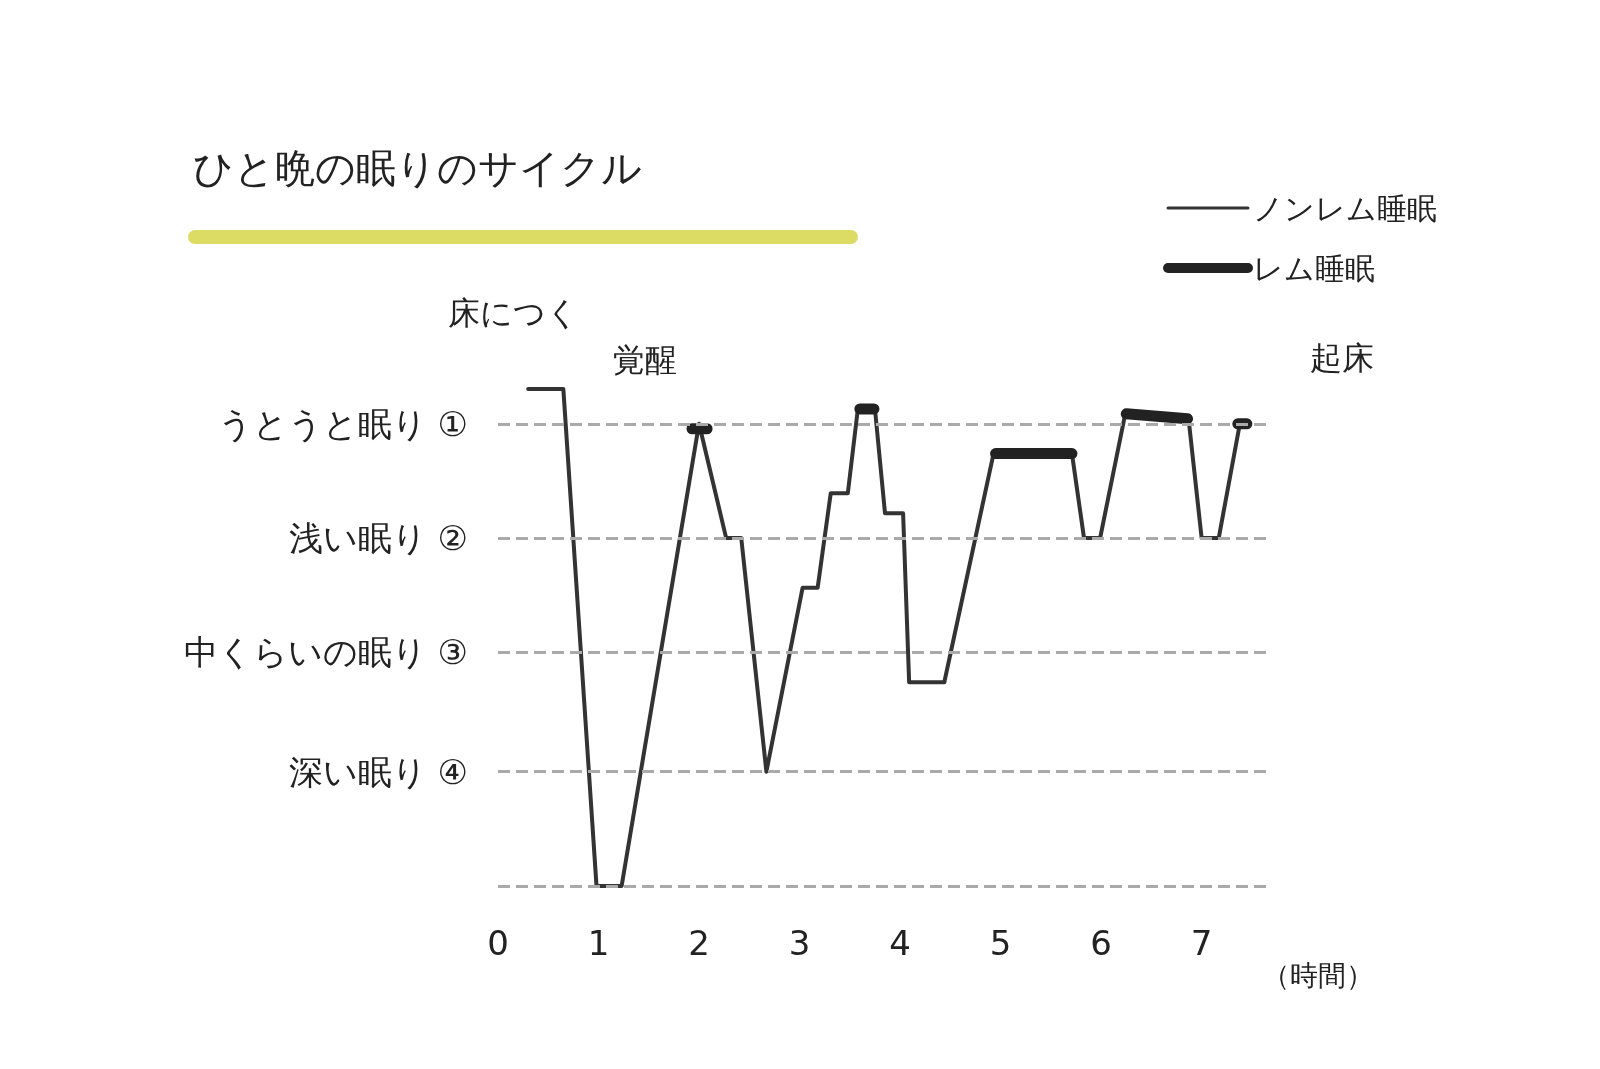 This screenshot has width=1600, height=1069. Describe the element at coordinates (1314, 268) in the screenshot. I see `legend-label: レム睡眠` at that location.